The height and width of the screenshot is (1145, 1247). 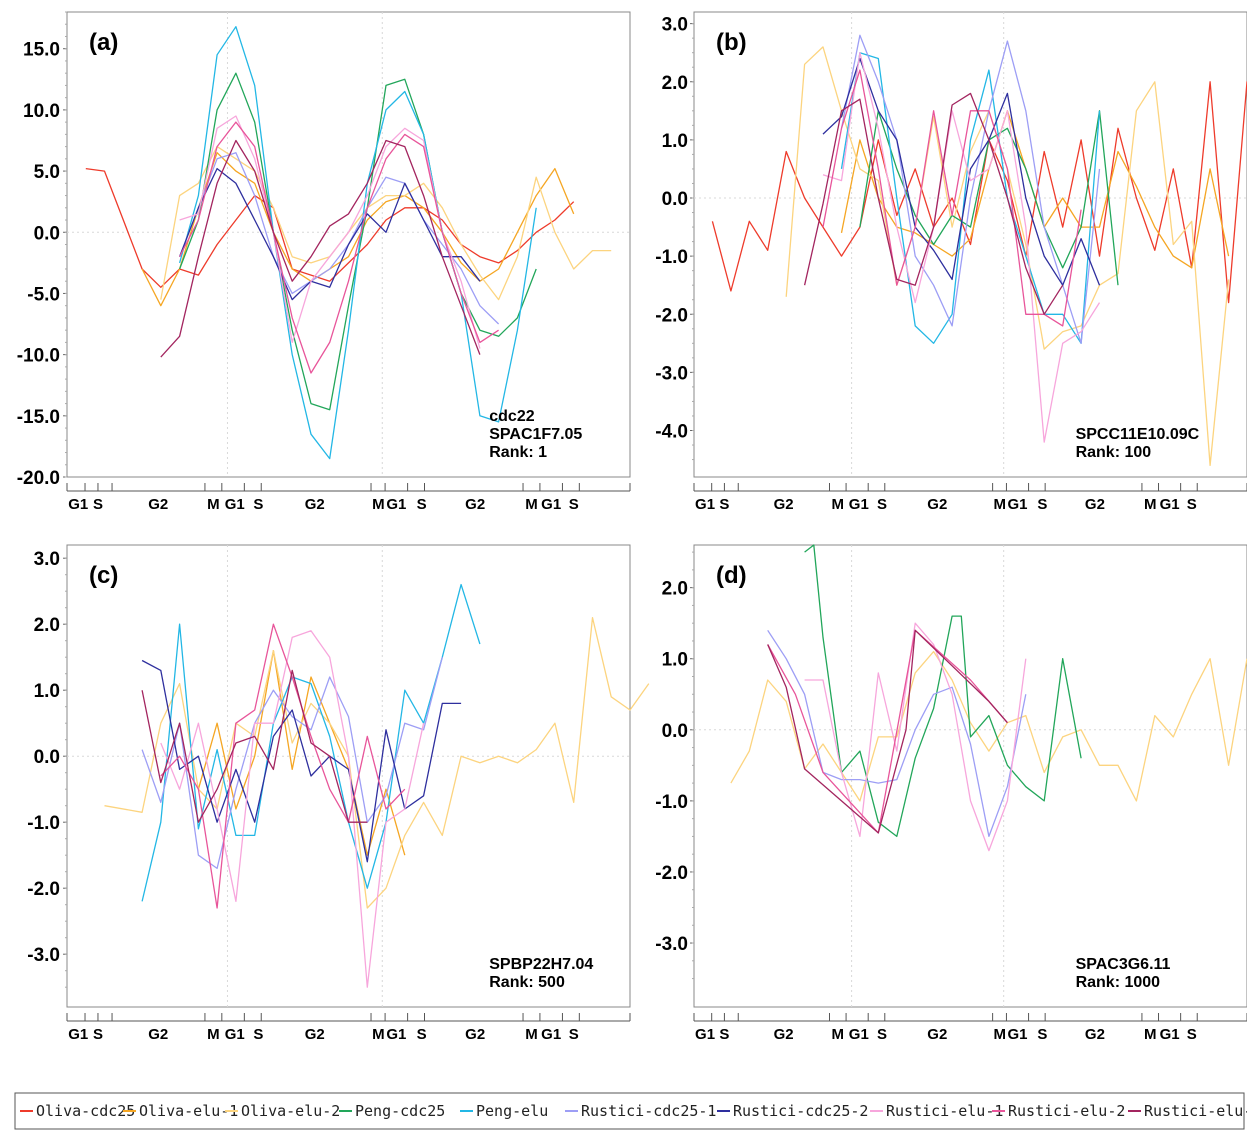 I want to click on series-line-oliva-cdc25, so click(x=979, y=192).